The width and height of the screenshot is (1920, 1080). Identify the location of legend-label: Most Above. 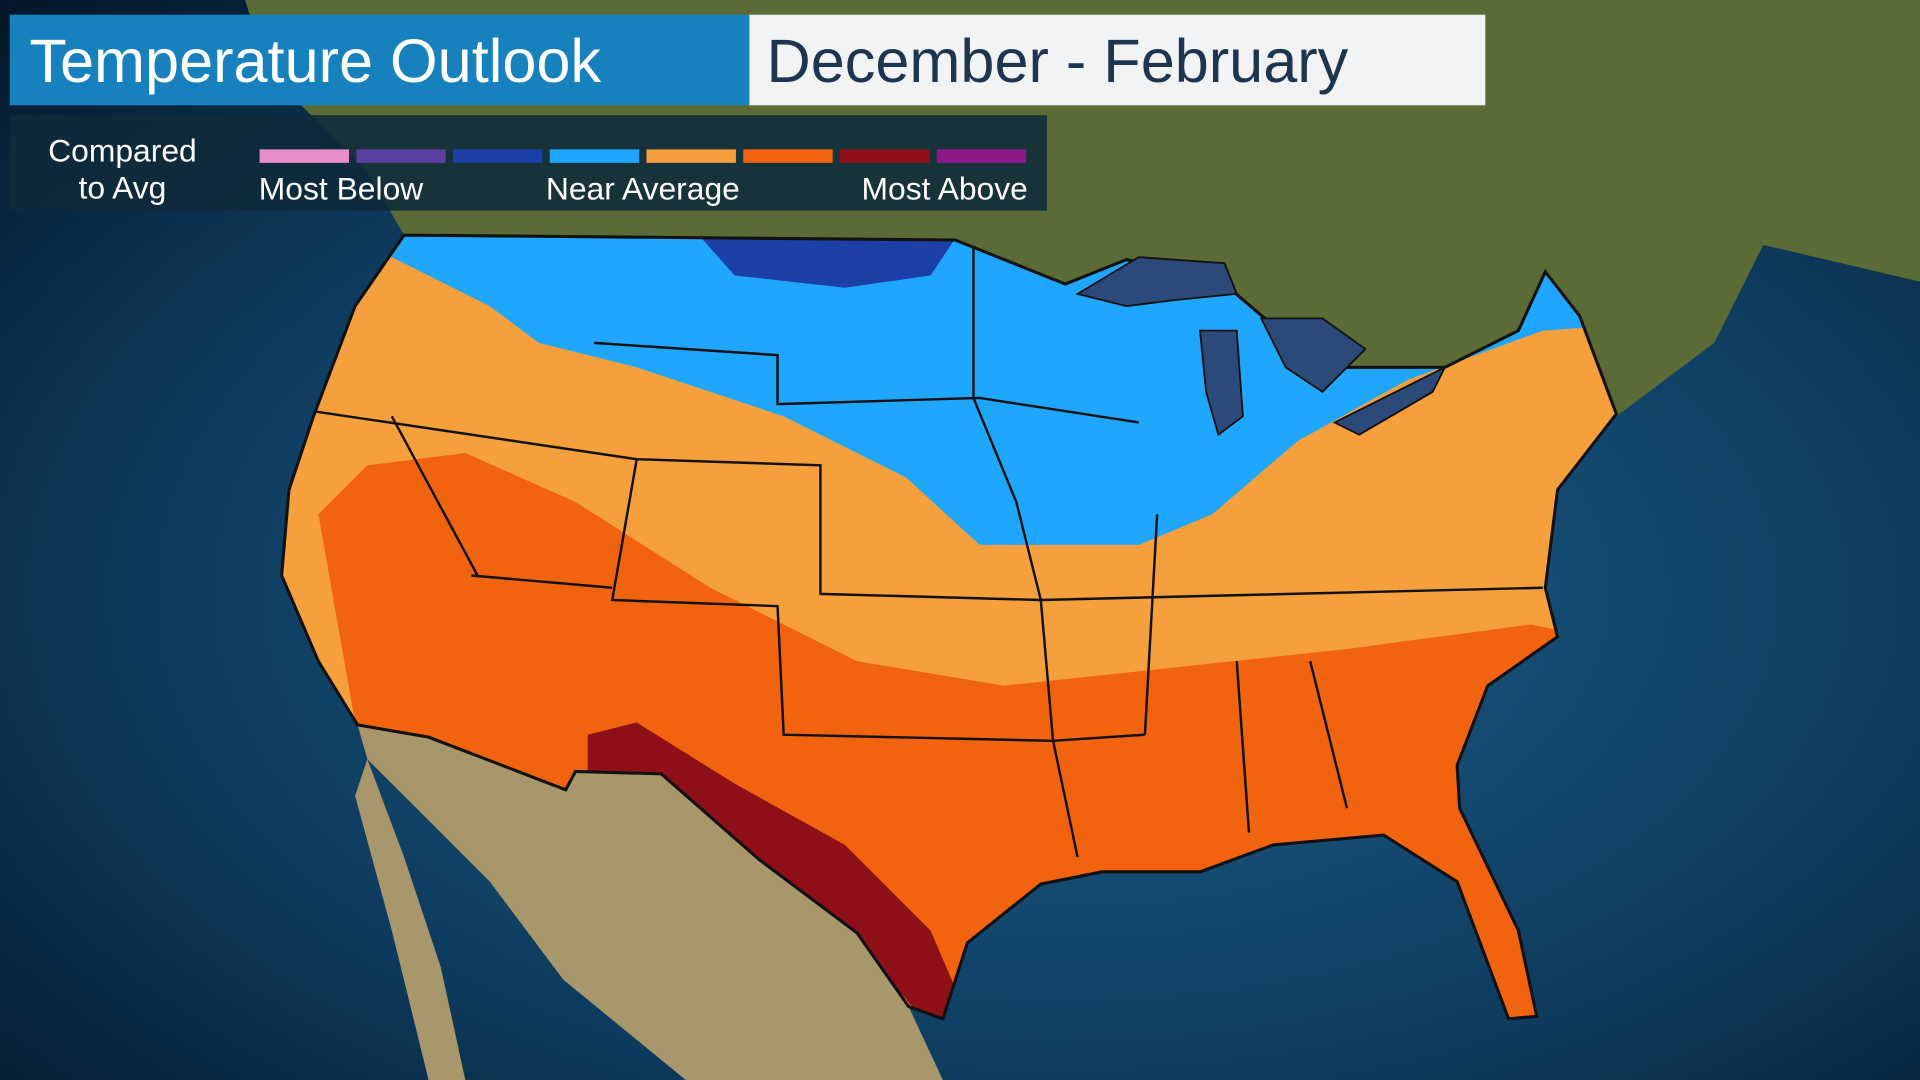
(945, 189).